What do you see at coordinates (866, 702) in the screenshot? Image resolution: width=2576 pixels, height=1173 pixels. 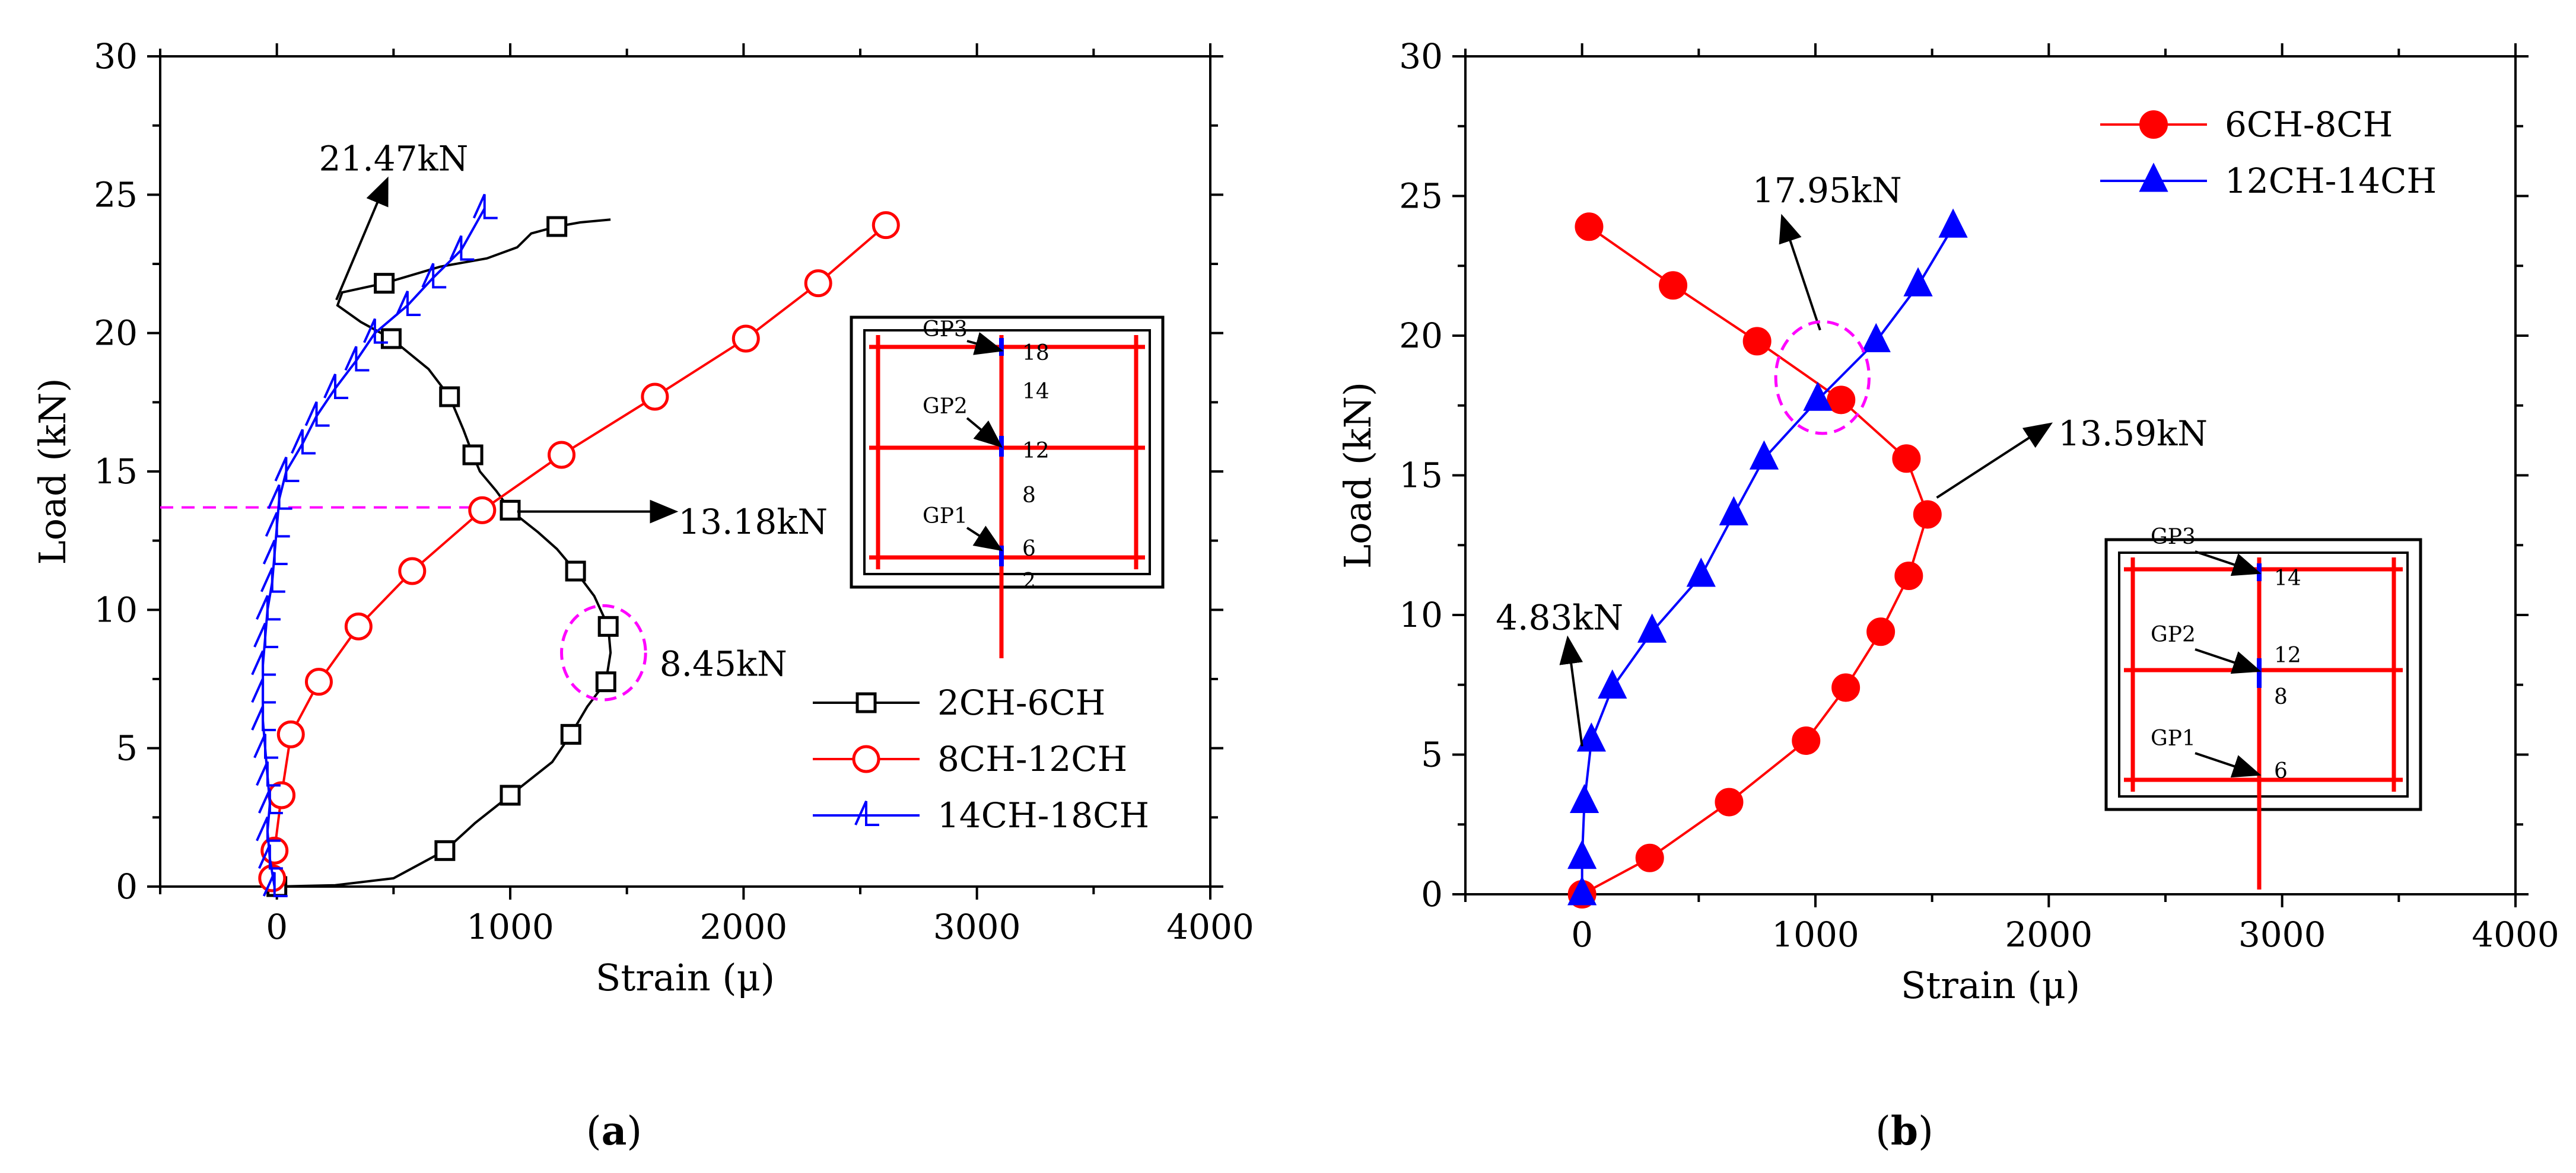 I see `legend-marker-2CH-6CH` at bounding box center [866, 702].